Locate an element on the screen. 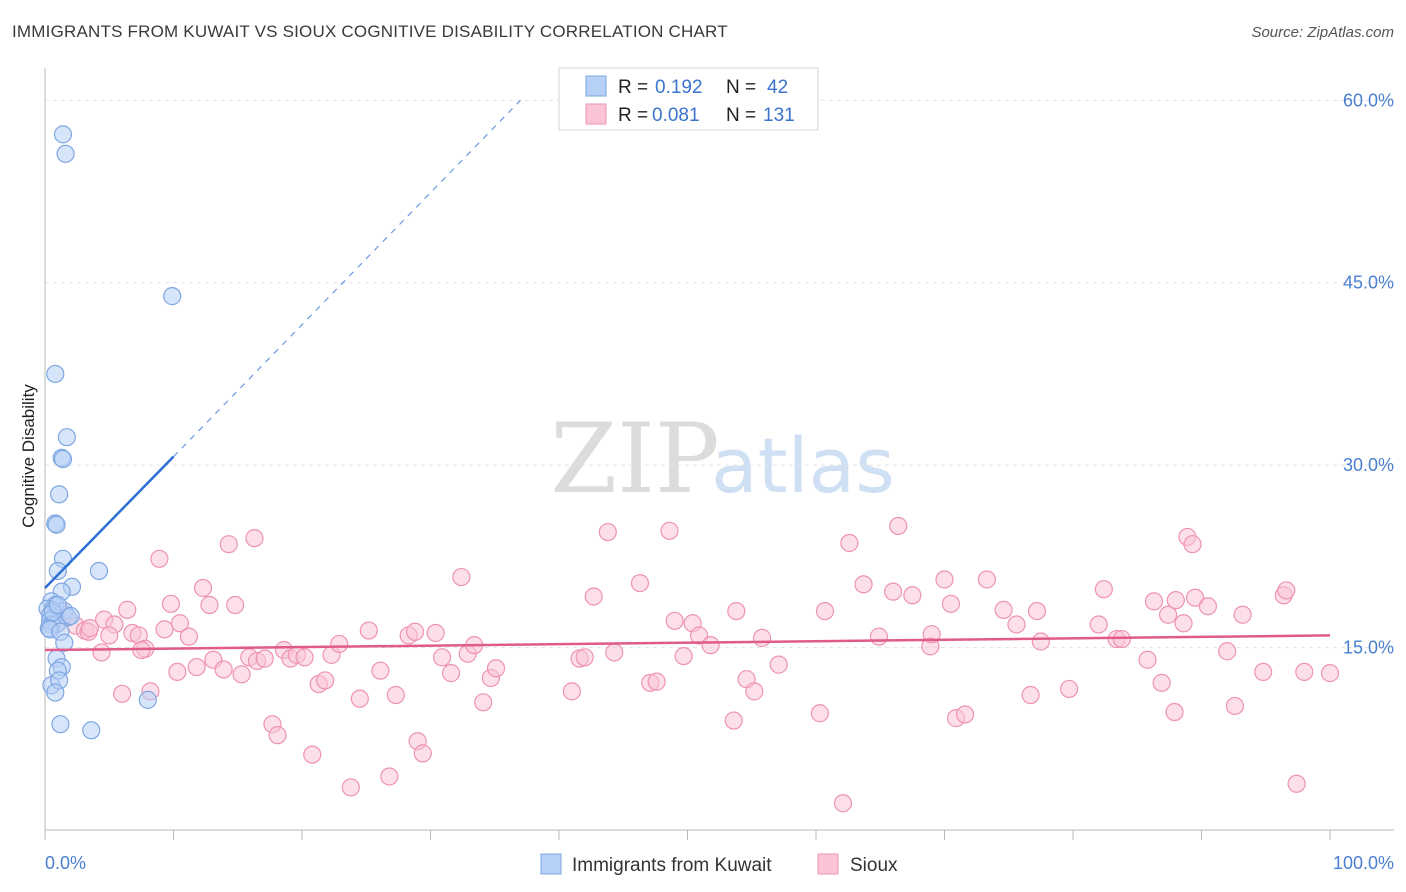 The width and height of the screenshot is (1406, 892). x-tick-label-end: 100.0% is located at coordinates (1363, 863).